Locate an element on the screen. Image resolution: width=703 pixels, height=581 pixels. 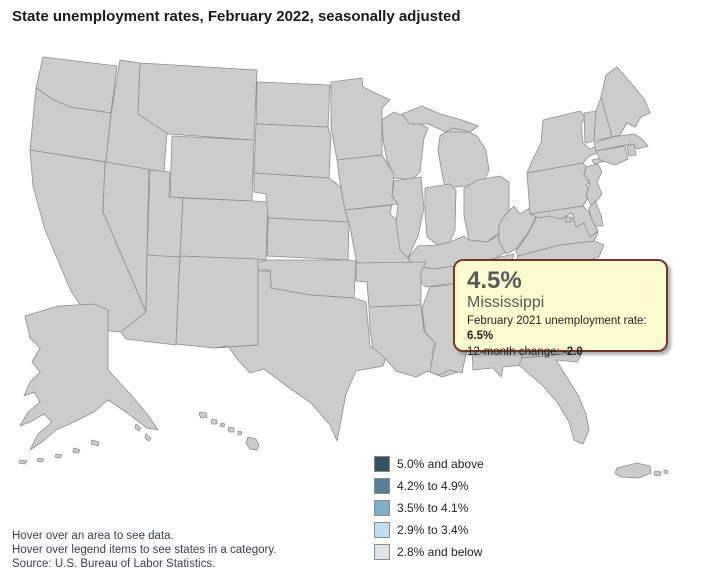
state-nd is located at coordinates (293, 104).